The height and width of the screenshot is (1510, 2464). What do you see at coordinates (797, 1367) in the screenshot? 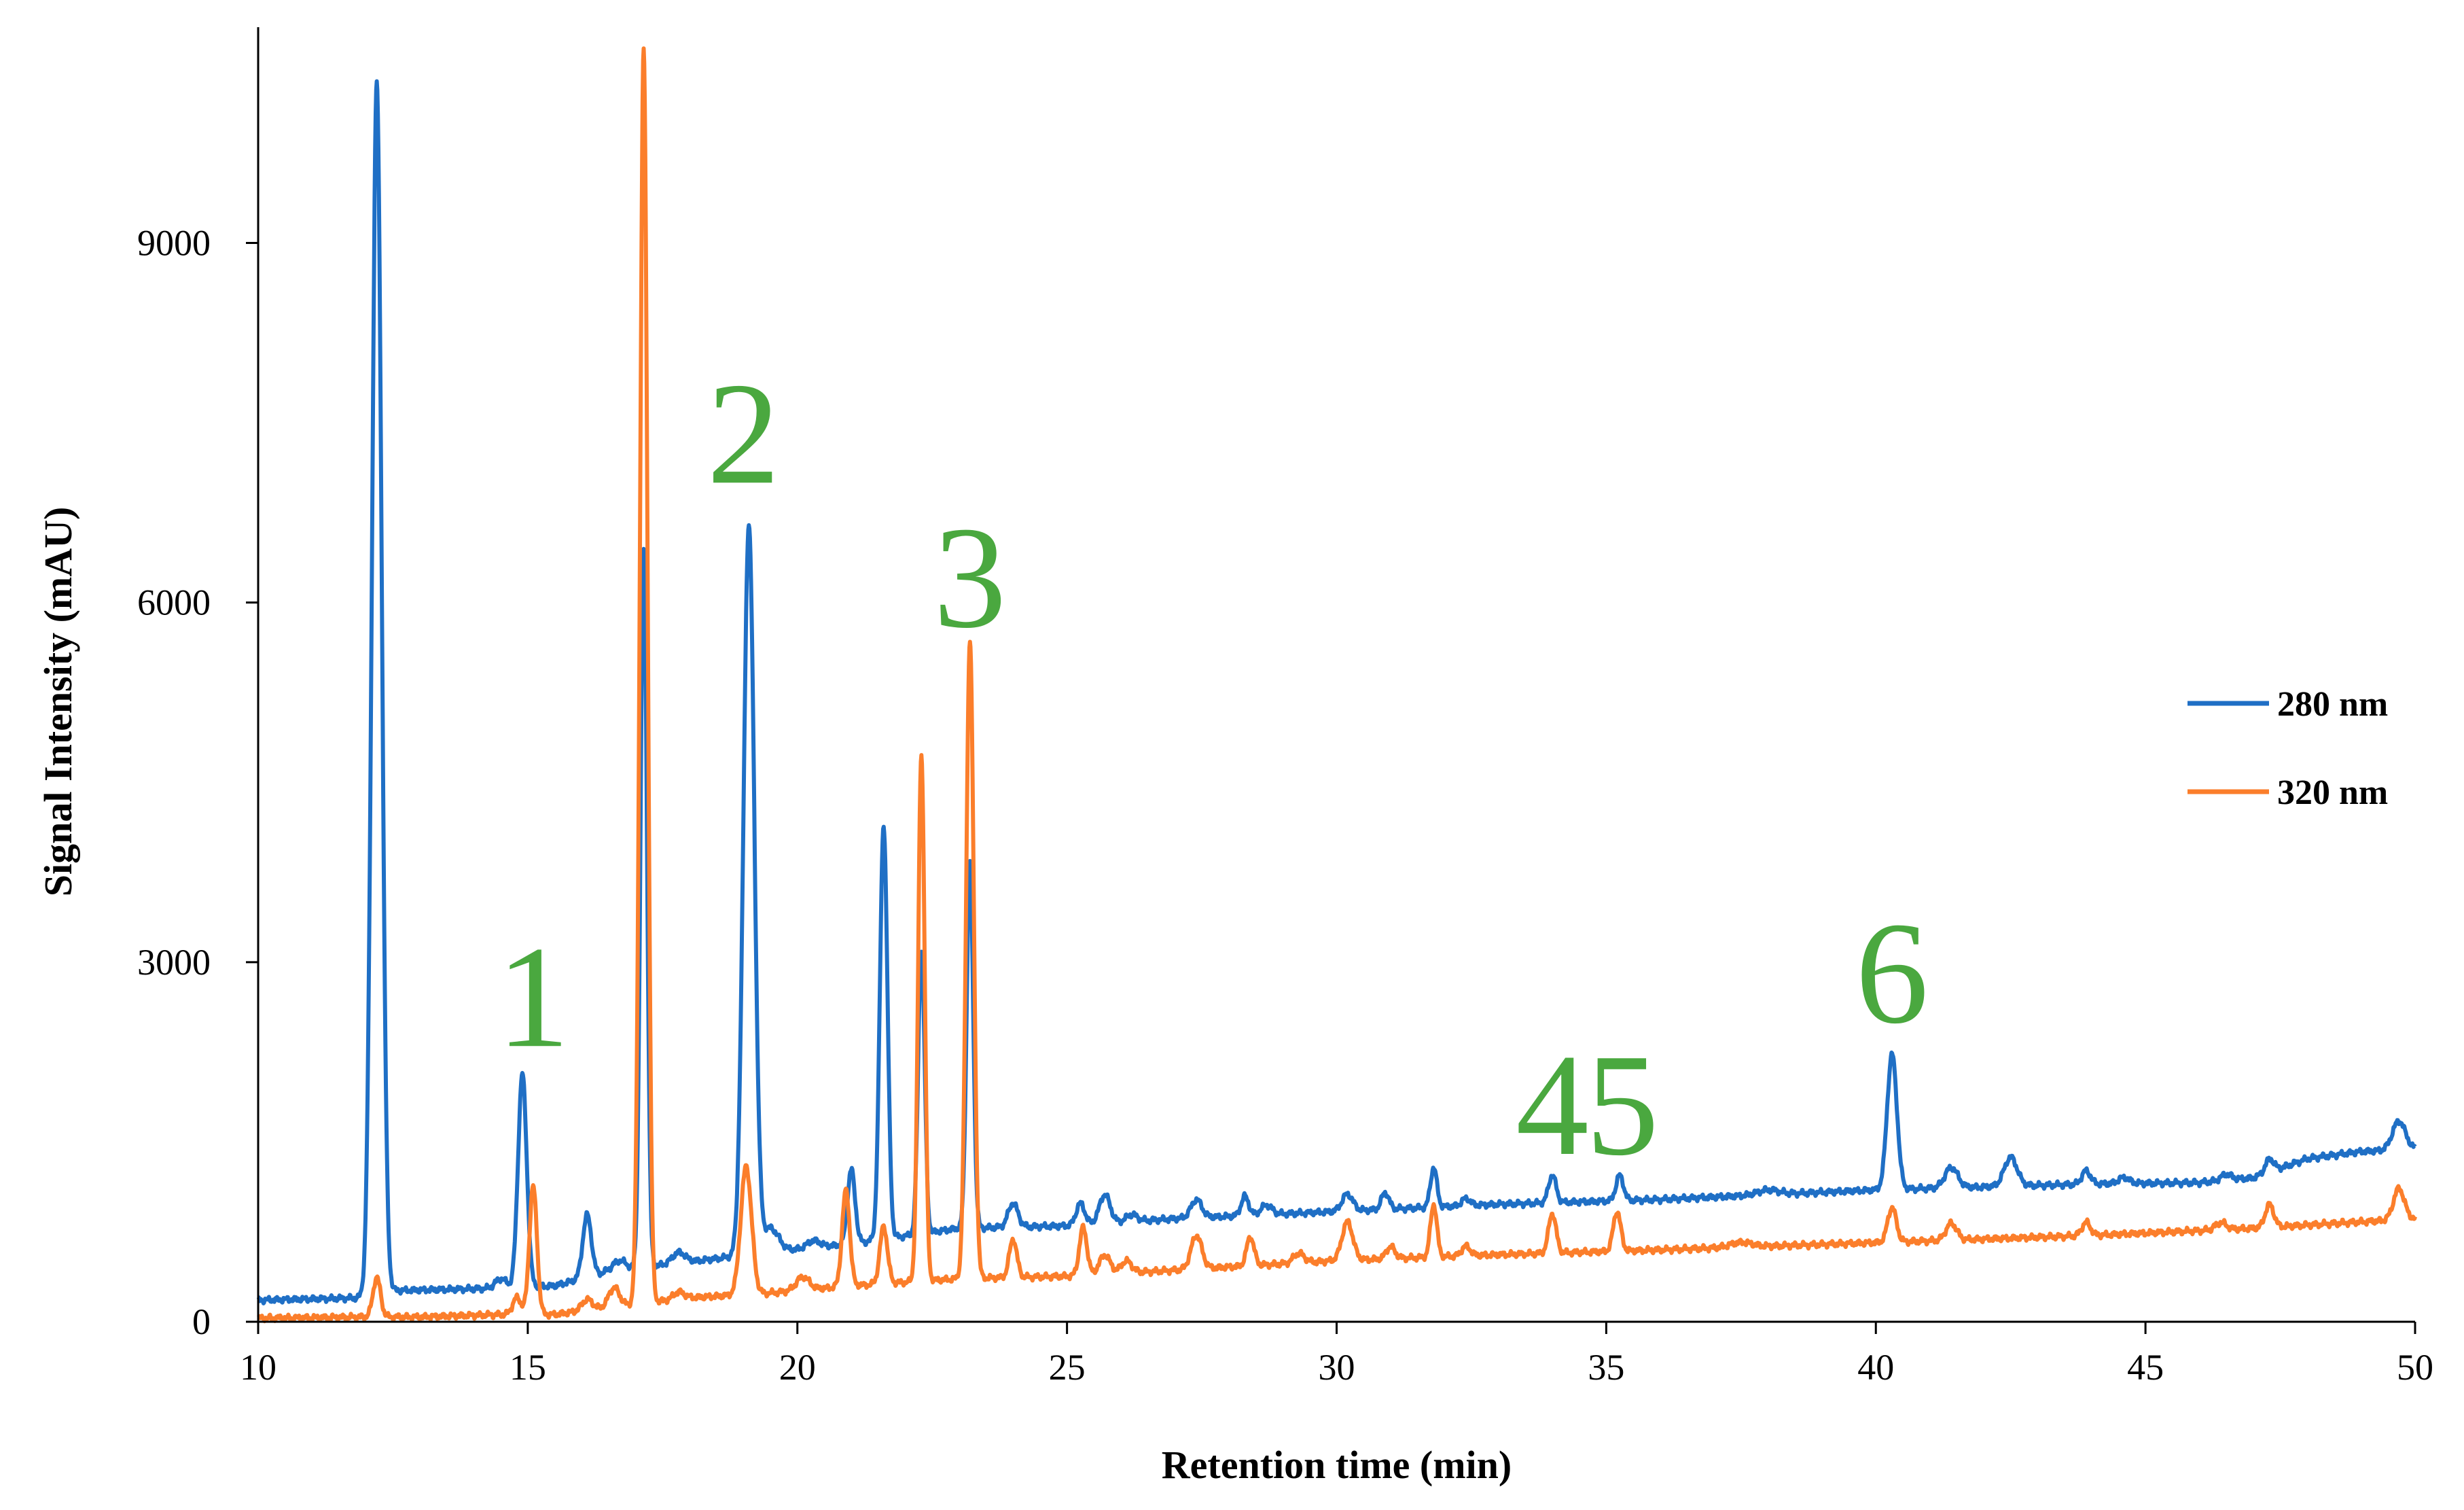
I see `x-tick-label: 20` at bounding box center [797, 1367].